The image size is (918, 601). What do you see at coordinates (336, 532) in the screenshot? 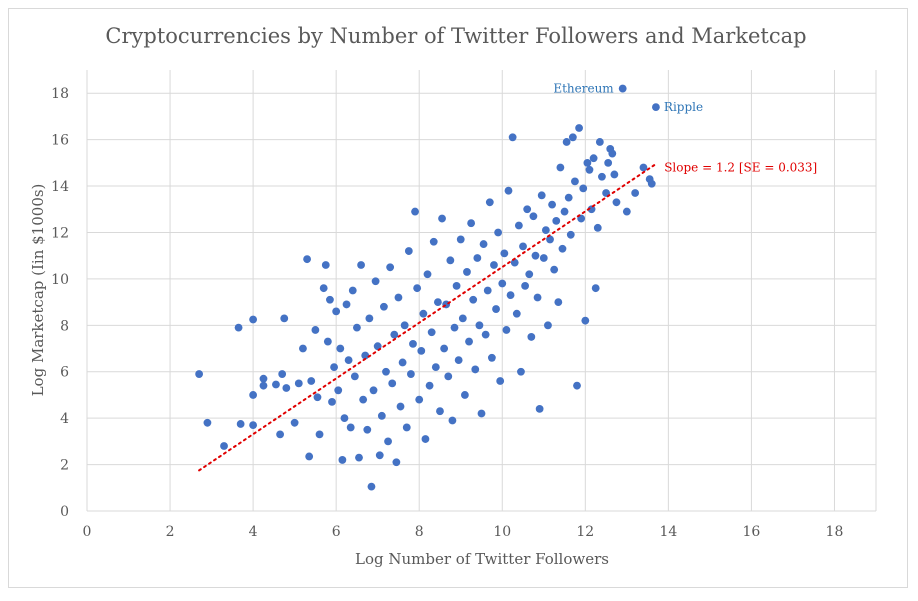
I see `x-tick-label: 6` at bounding box center [336, 532].